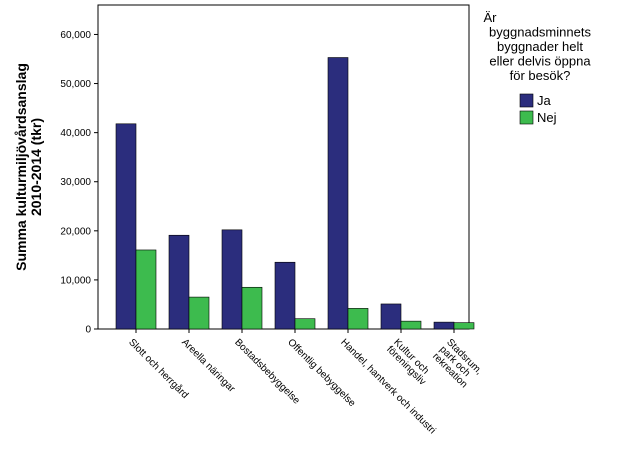  I want to click on y-tick-label: 10,000, so click(75, 280).